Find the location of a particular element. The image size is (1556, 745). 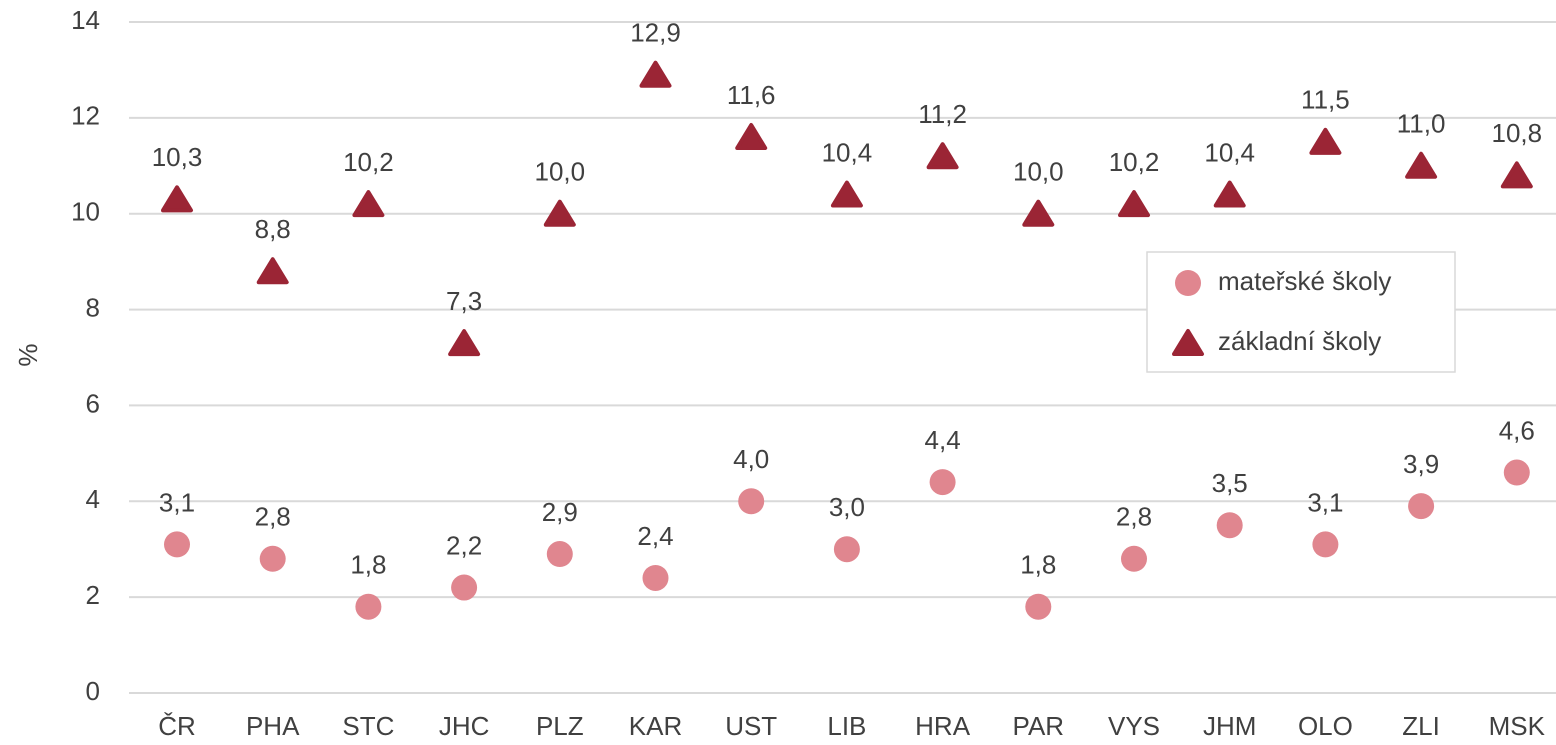

x-tick-label: KAR is located at coordinates (655, 726).